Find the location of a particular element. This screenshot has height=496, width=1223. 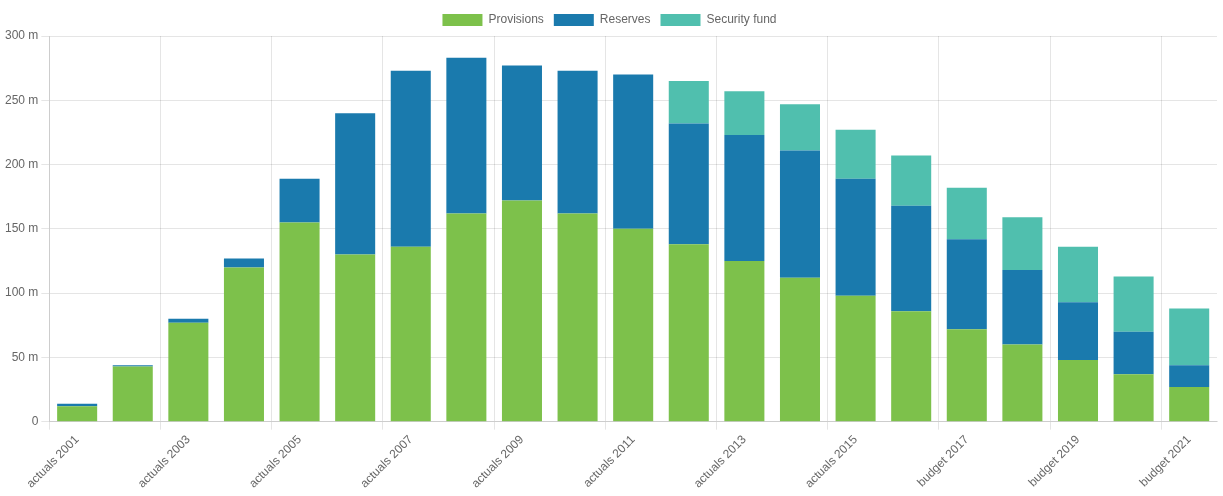

y-tick-label: 200 m is located at coordinates (21, 163).